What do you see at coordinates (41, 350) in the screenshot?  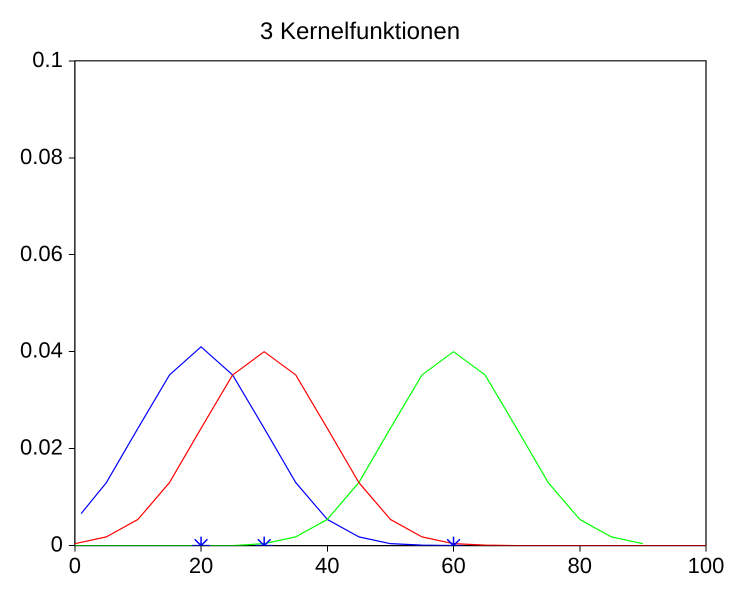 I see `y-tick-label: 0.04` at bounding box center [41, 350].